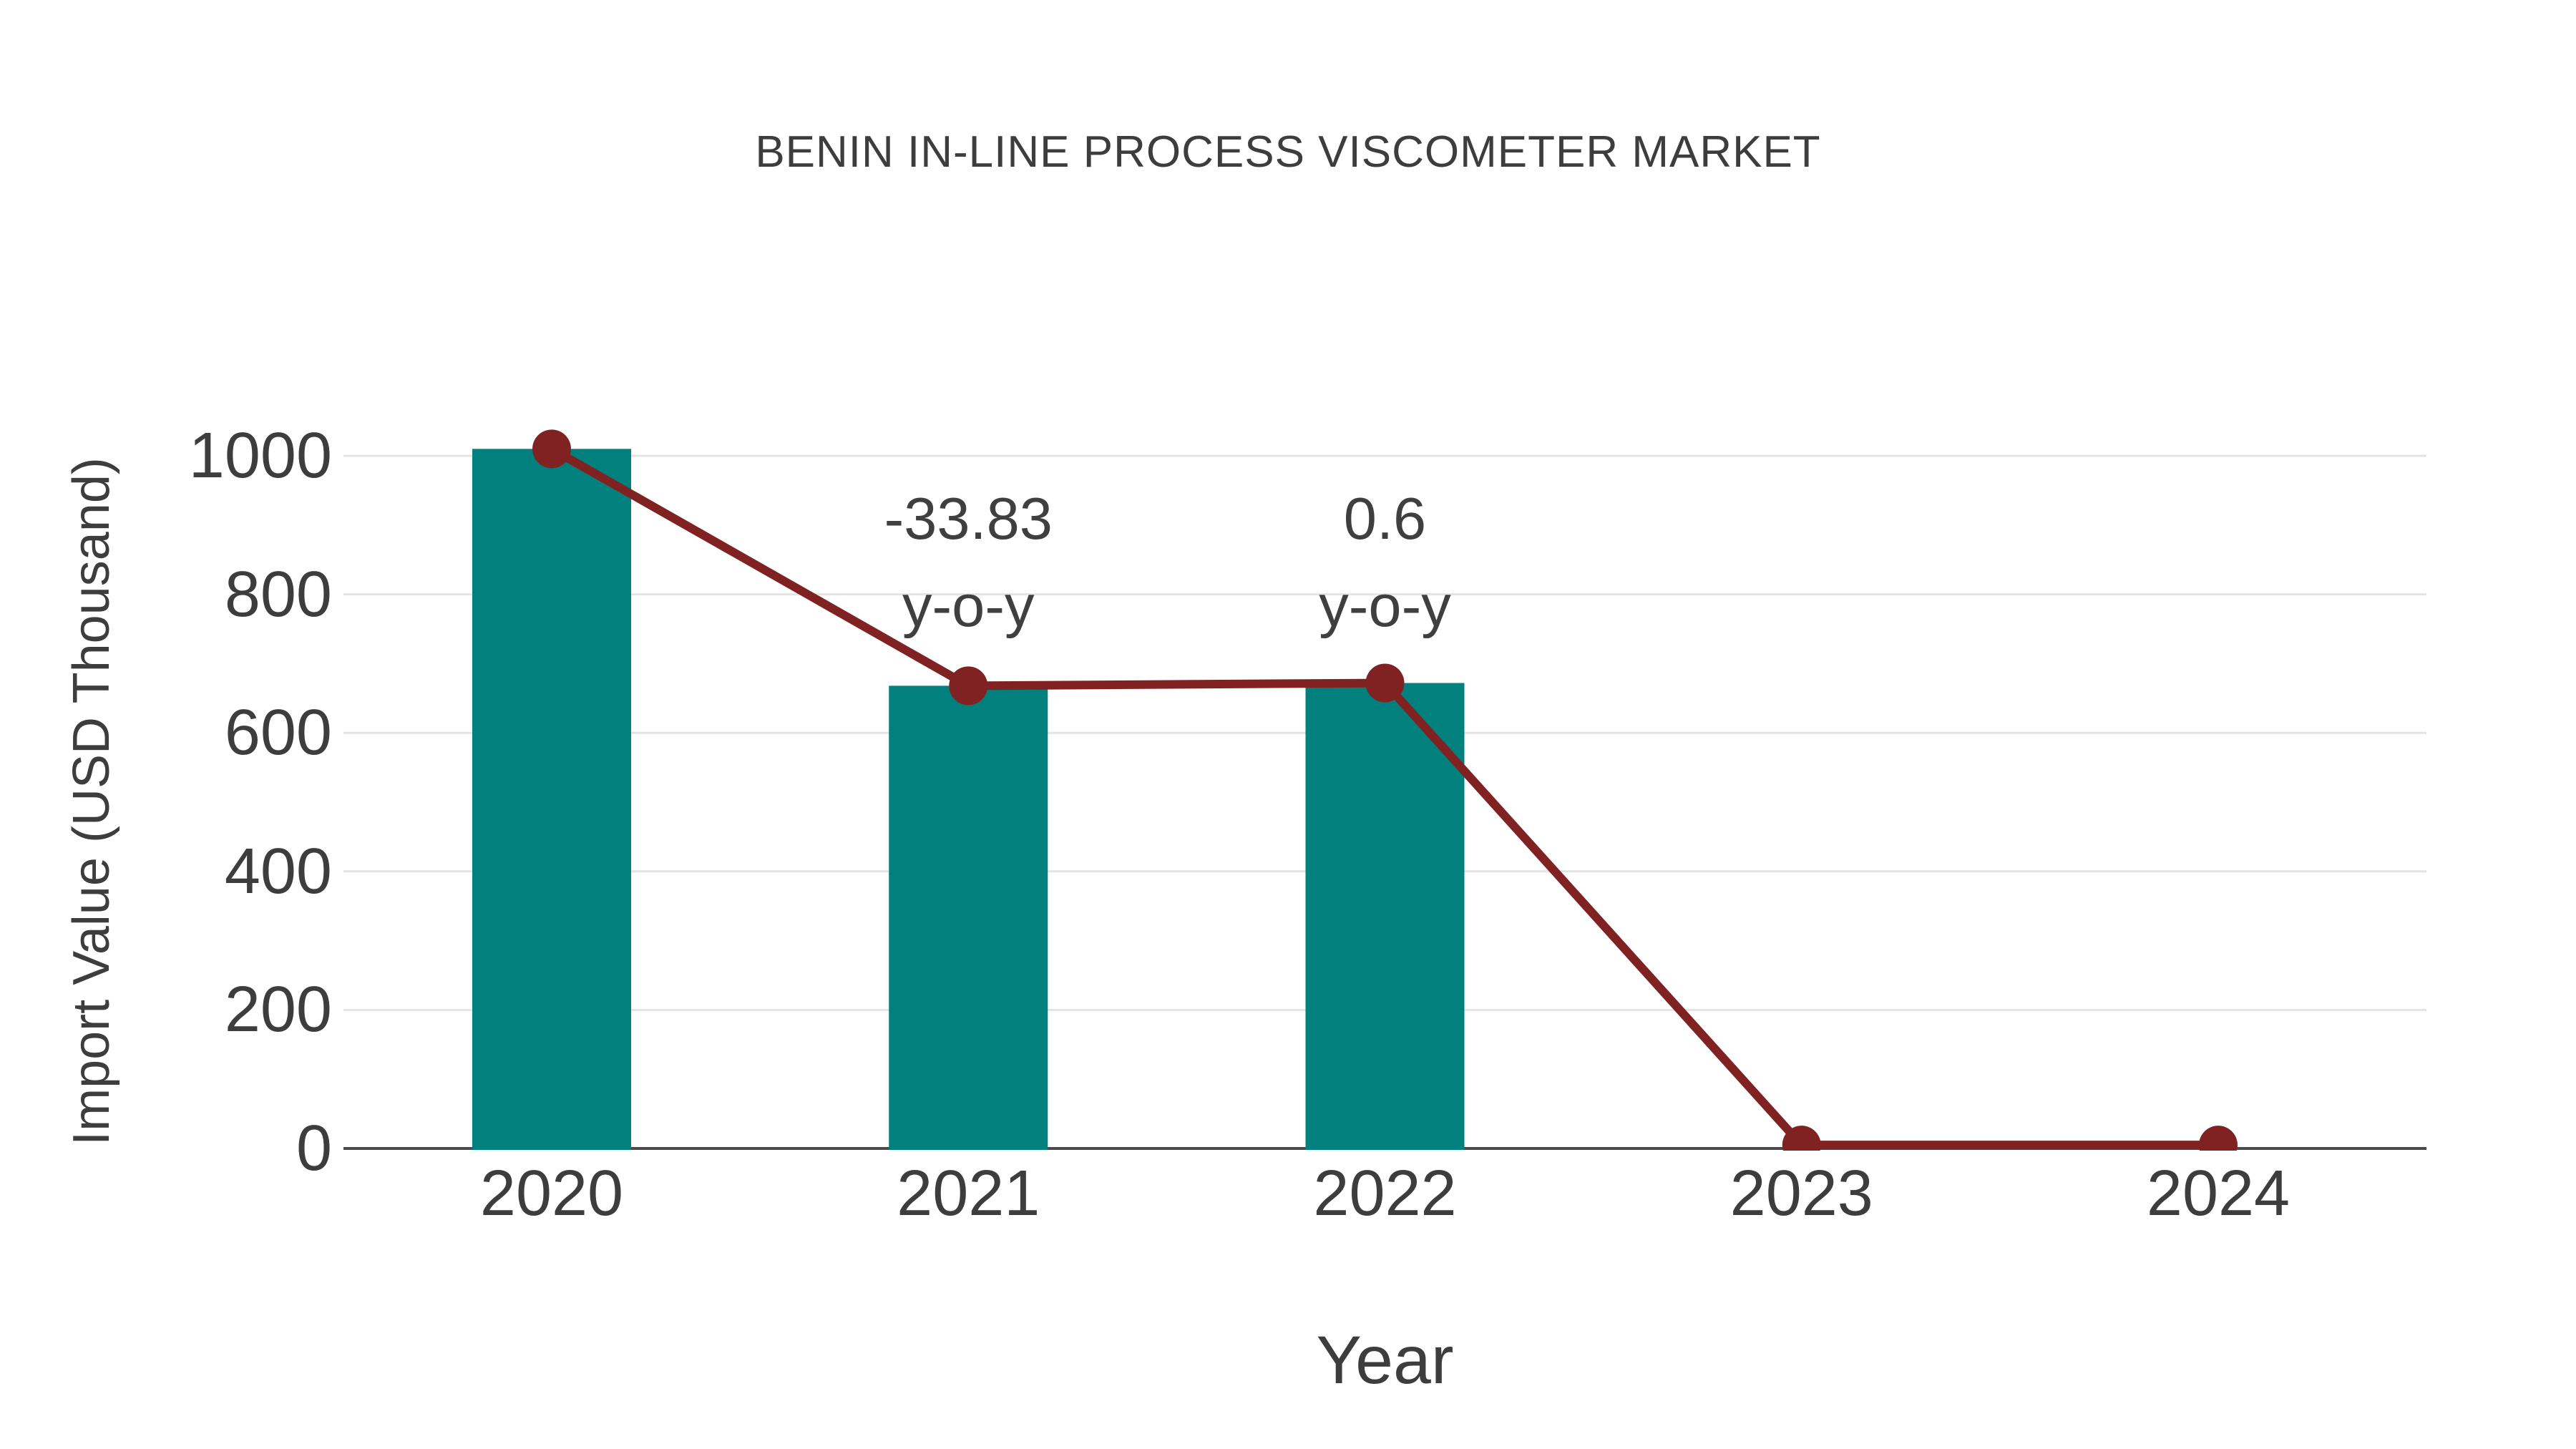 This screenshot has height=1449, width=2576. What do you see at coordinates (278, 871) in the screenshot?
I see `y-tick-label: 400` at bounding box center [278, 871].